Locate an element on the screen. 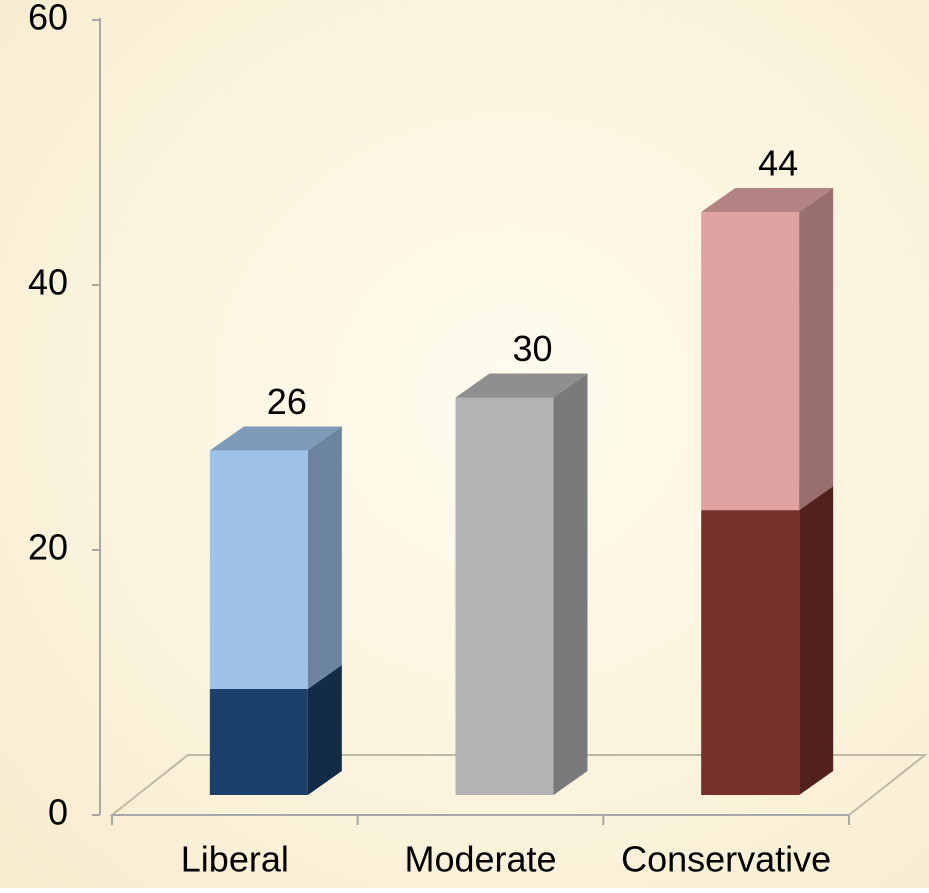 This screenshot has width=929, height=893. y-tick-label: 40 is located at coordinates (48, 282).